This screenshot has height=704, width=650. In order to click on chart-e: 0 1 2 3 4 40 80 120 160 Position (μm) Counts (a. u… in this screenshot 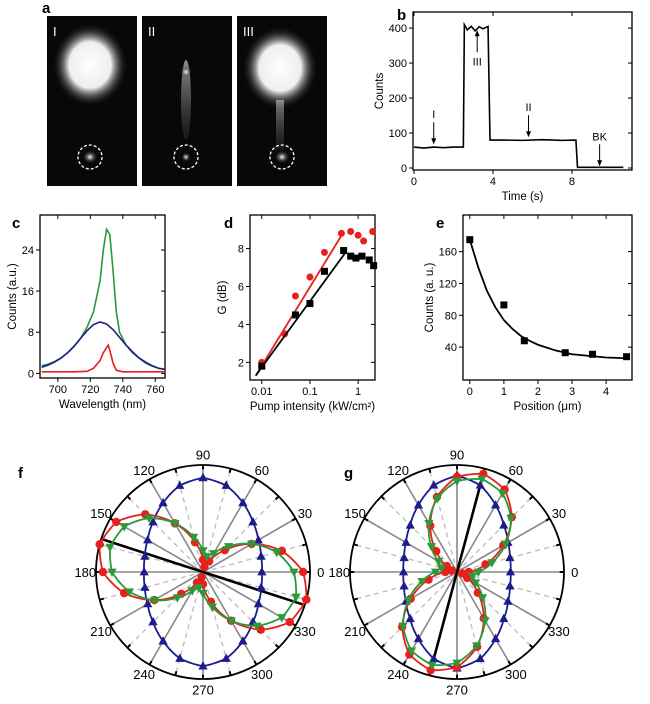, I will do `click(528, 313)`.